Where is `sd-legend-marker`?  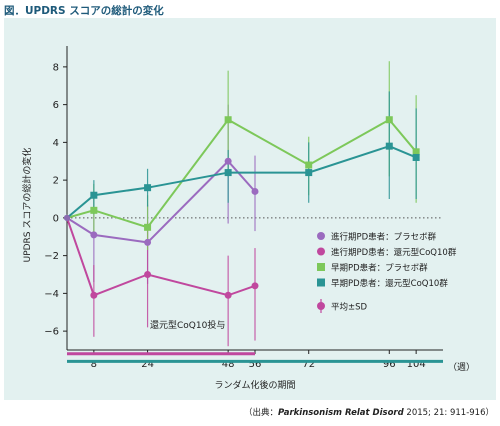 sd-legend-marker is located at coordinates (321, 306).